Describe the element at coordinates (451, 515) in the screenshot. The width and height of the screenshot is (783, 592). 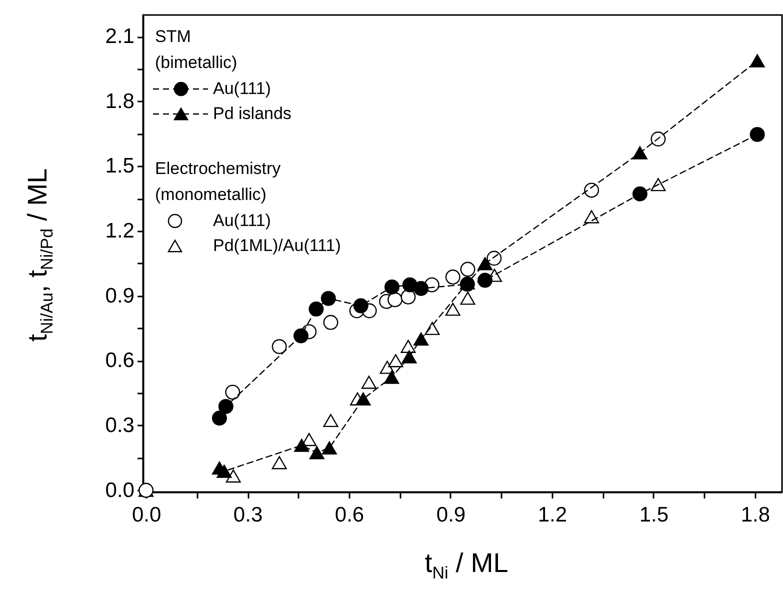
I see `x-tick-label: 0.9` at that location.